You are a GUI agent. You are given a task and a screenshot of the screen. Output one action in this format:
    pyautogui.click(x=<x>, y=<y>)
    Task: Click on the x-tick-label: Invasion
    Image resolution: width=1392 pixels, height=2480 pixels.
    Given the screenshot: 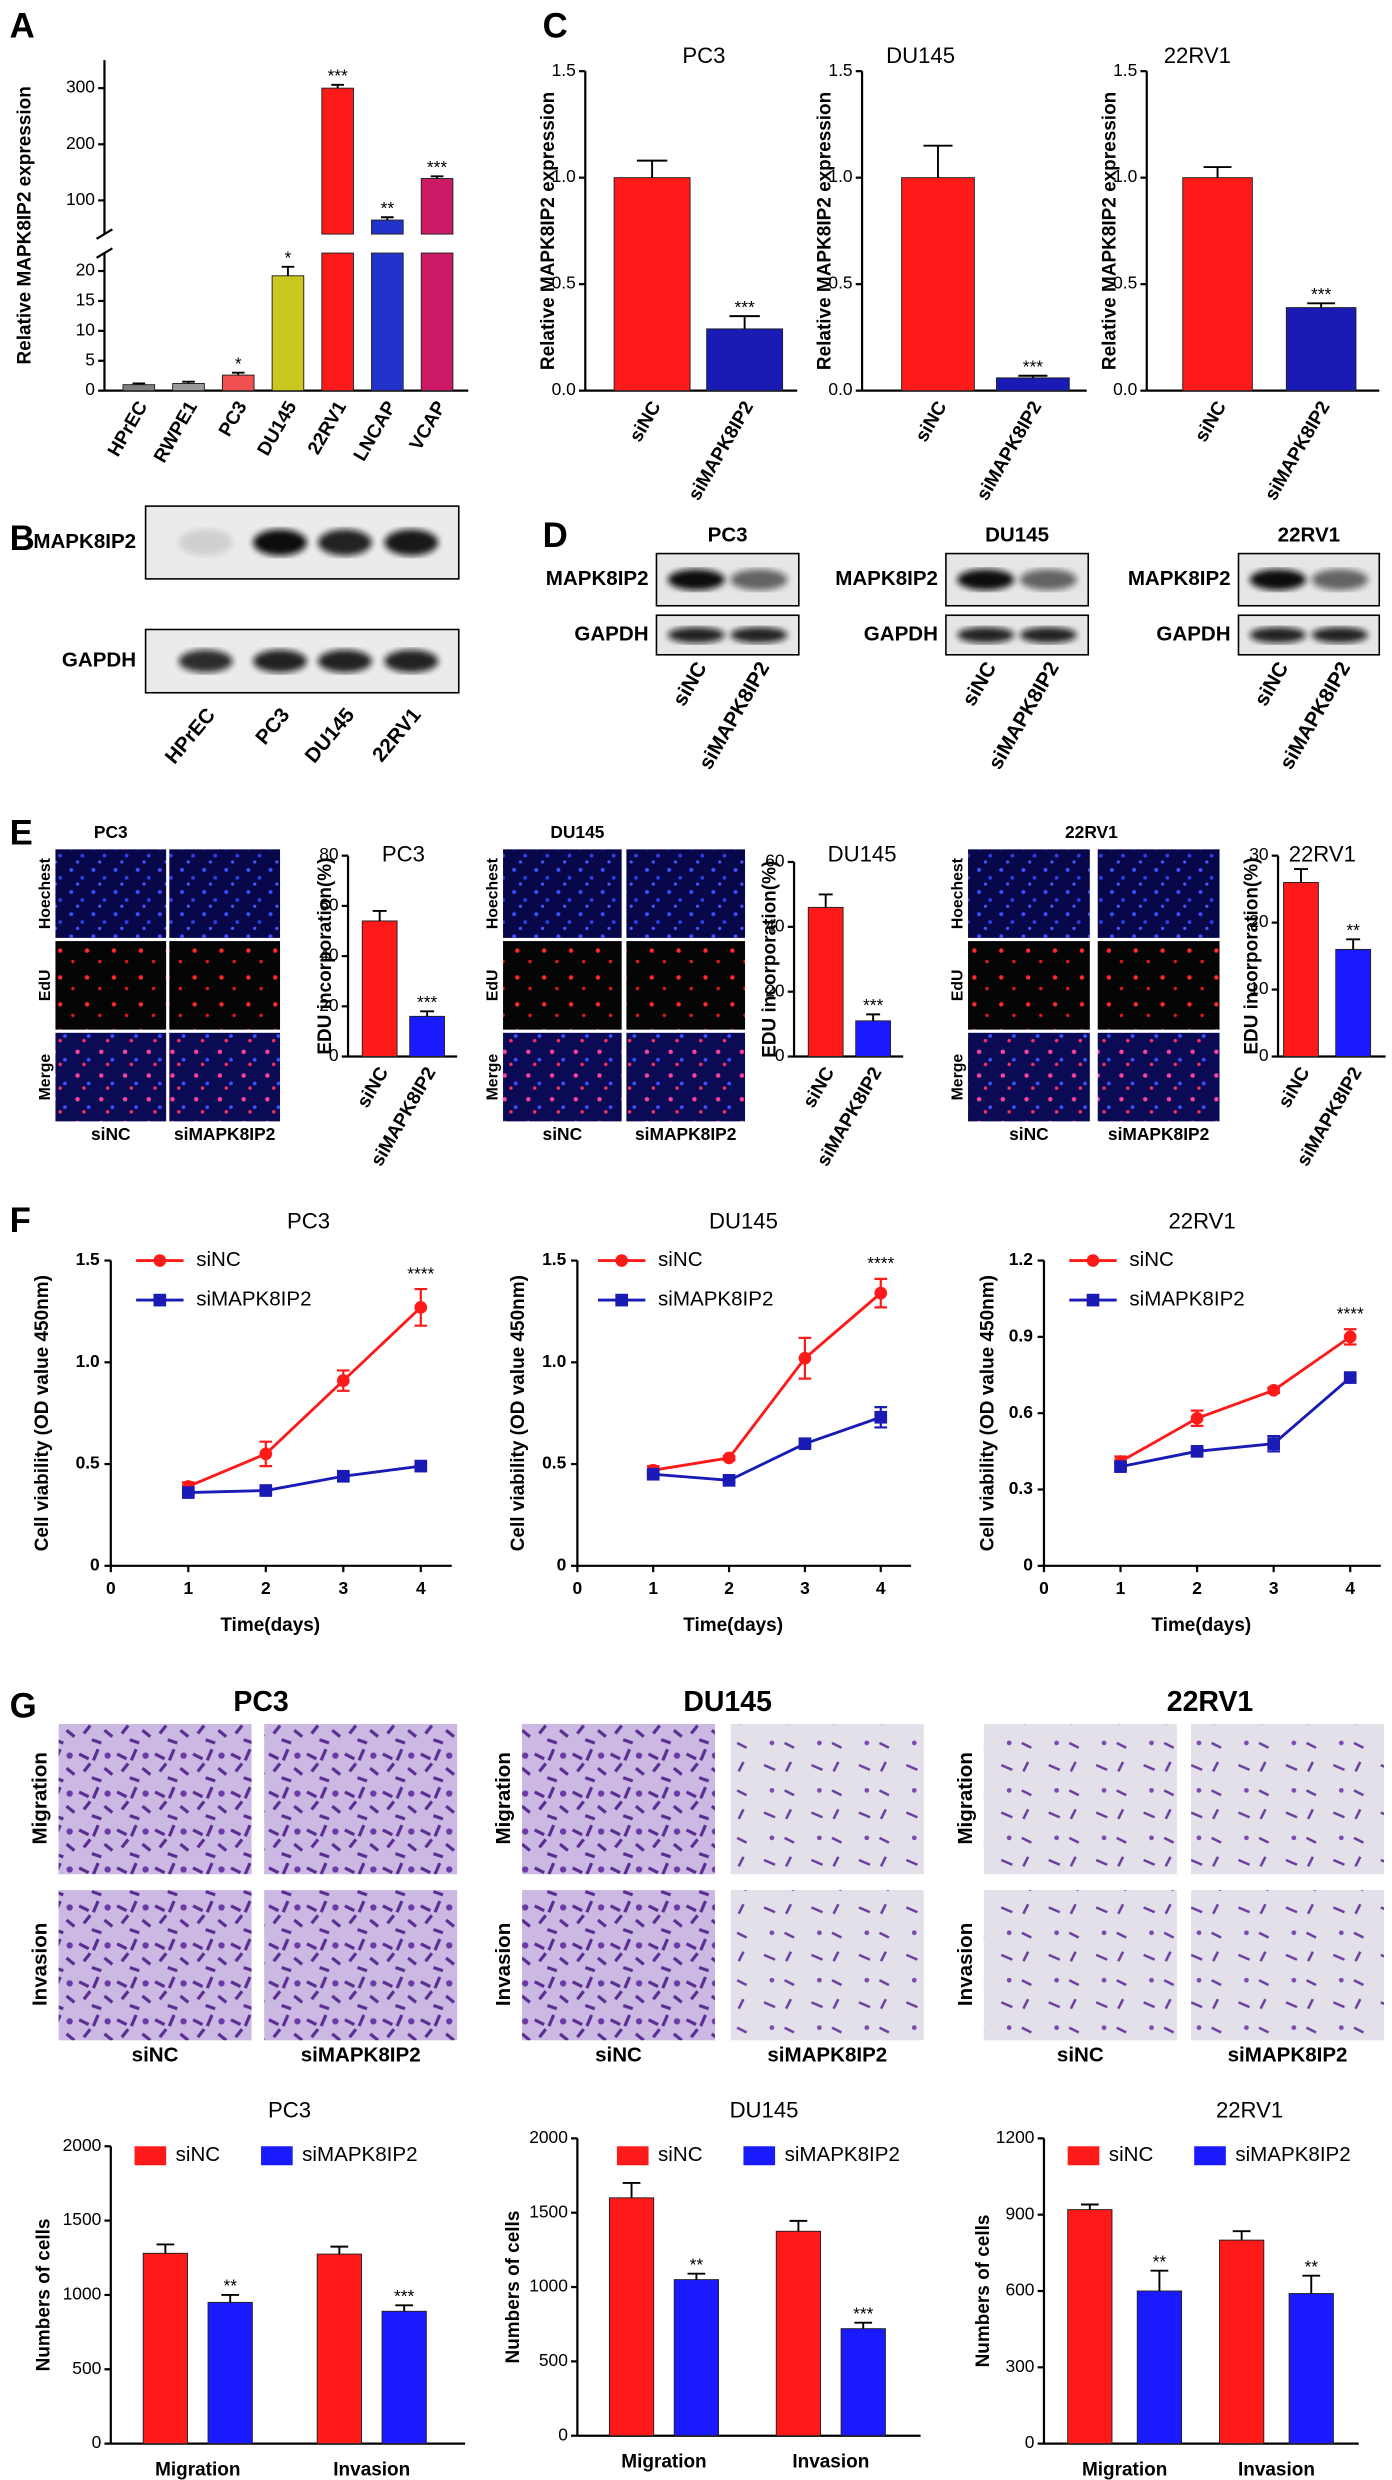 What is the action you would take?
    pyautogui.click(x=371, y=2470)
    